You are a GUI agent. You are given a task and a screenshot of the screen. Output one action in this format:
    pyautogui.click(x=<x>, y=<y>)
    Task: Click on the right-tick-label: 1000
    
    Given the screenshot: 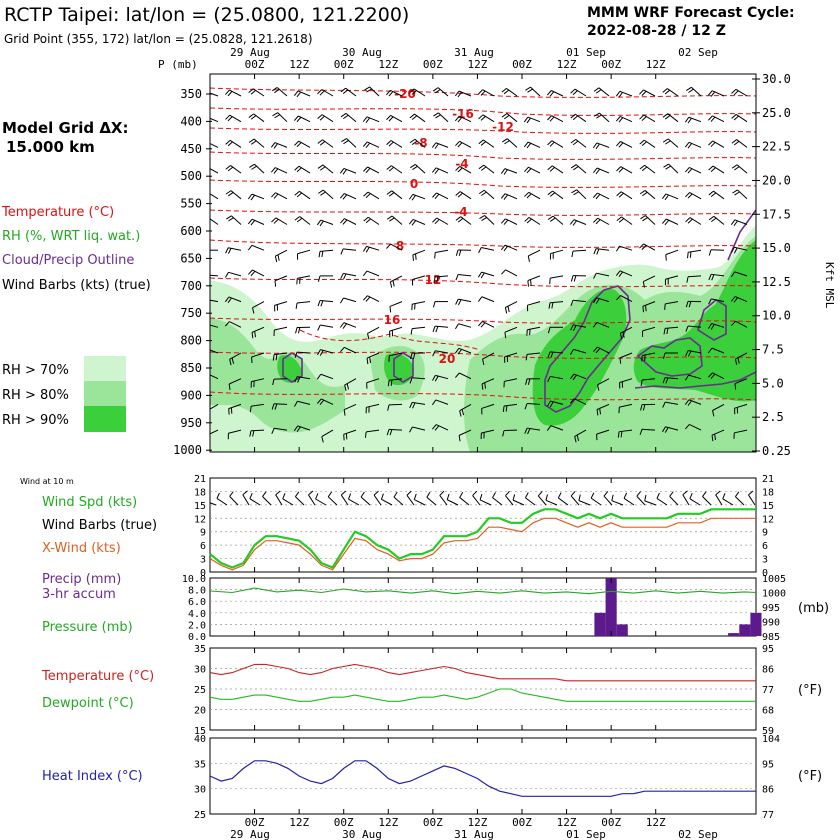 What is the action you would take?
    pyautogui.click(x=774, y=594)
    